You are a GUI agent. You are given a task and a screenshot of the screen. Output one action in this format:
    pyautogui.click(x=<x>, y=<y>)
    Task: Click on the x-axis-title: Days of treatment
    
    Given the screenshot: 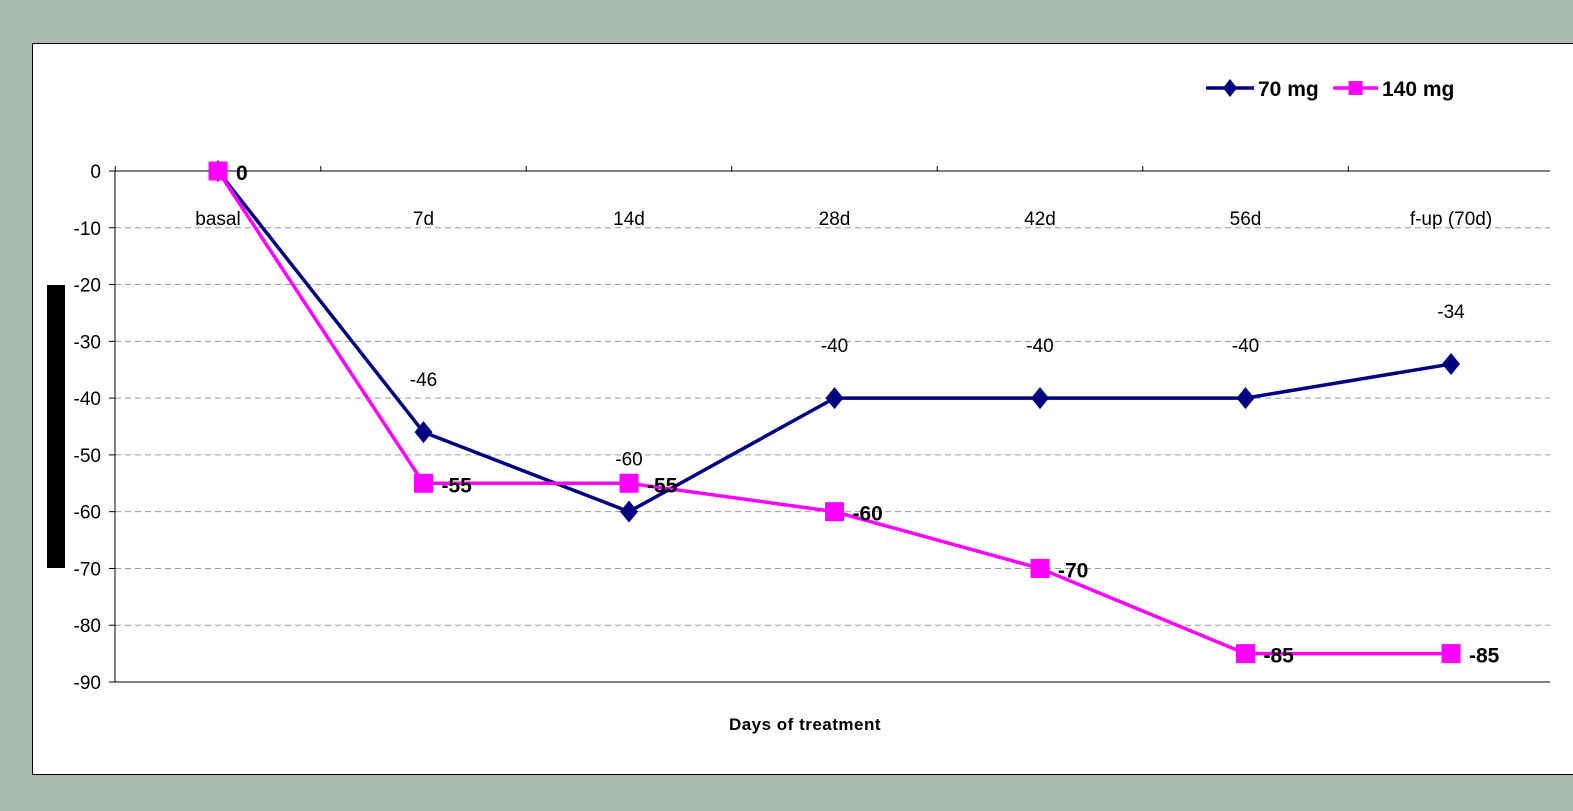 What is the action you would take?
    pyautogui.click(x=805, y=724)
    